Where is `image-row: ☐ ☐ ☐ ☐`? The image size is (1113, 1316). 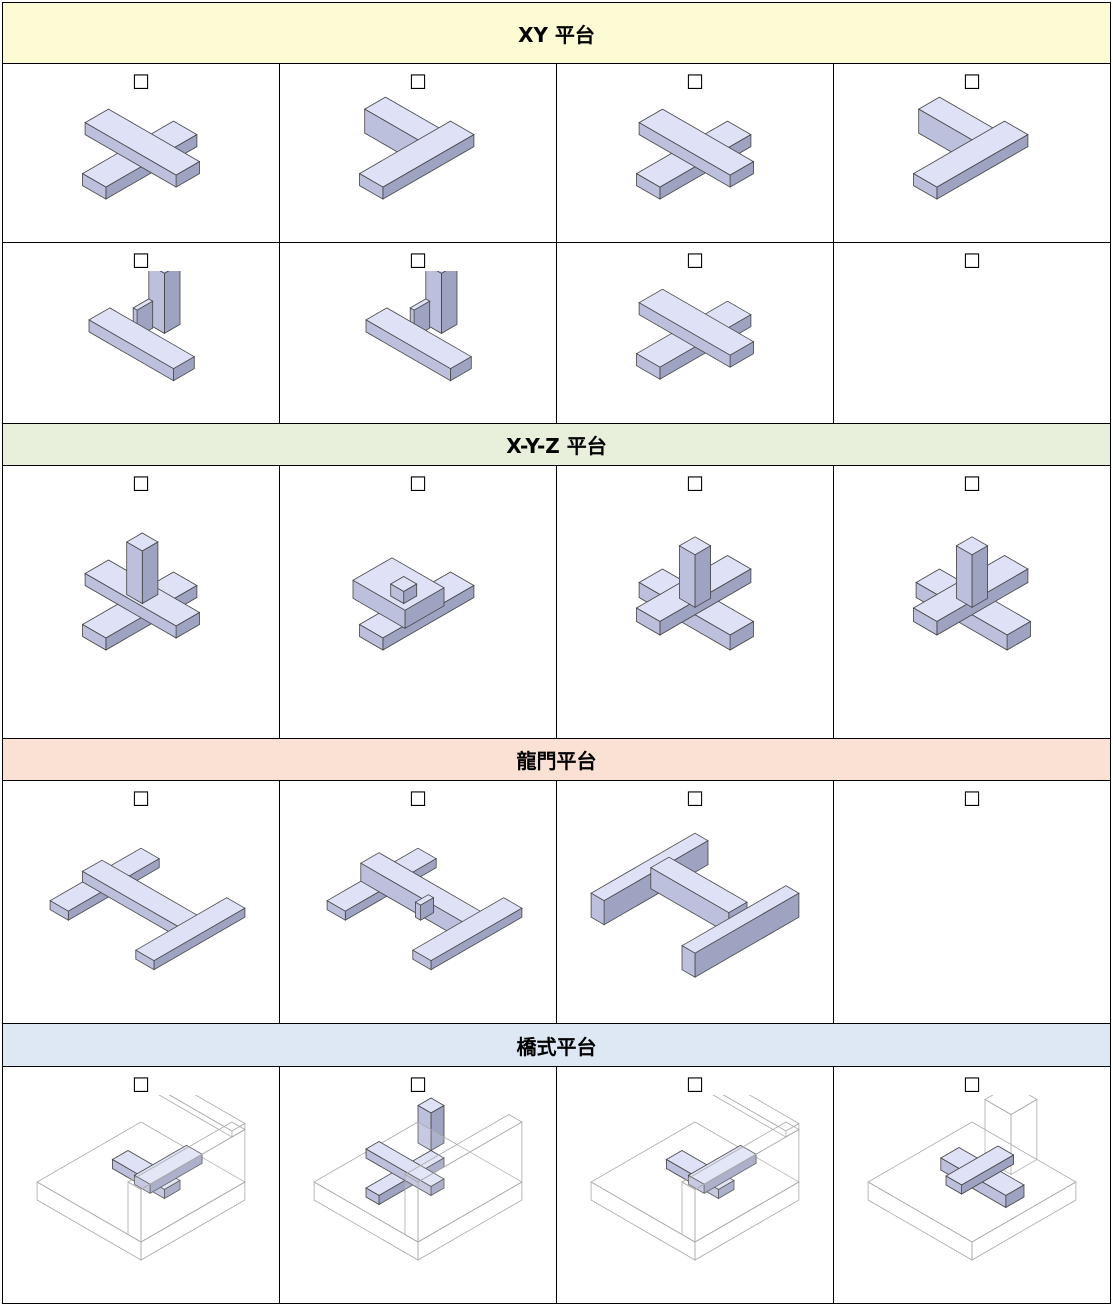
image-row: ☐ ☐ ☐ ☐ is located at coordinates (556, 333).